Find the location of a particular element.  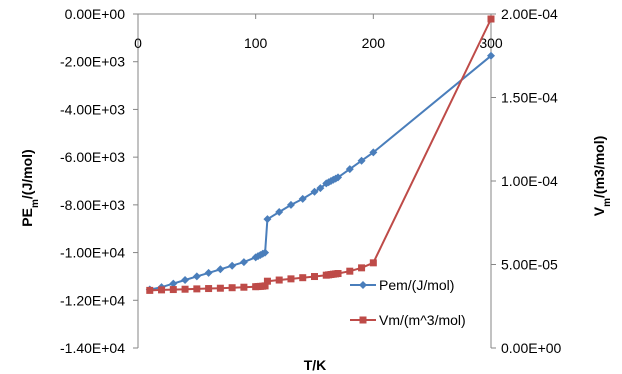

y2-tick-label: 1.00E-04 is located at coordinates (529, 181).